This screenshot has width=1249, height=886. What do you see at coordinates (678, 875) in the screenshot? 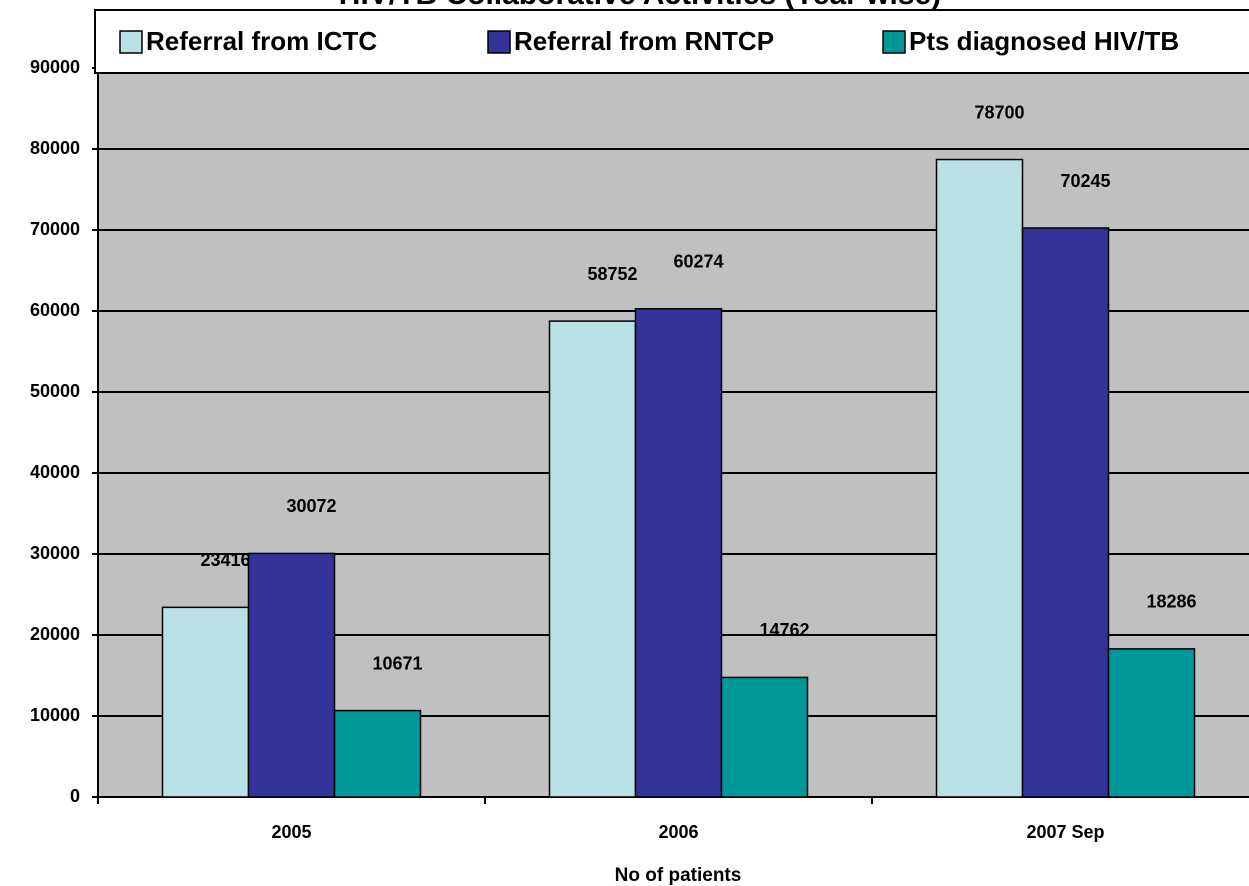
I see `x-axis-label: No of patients` at bounding box center [678, 875].